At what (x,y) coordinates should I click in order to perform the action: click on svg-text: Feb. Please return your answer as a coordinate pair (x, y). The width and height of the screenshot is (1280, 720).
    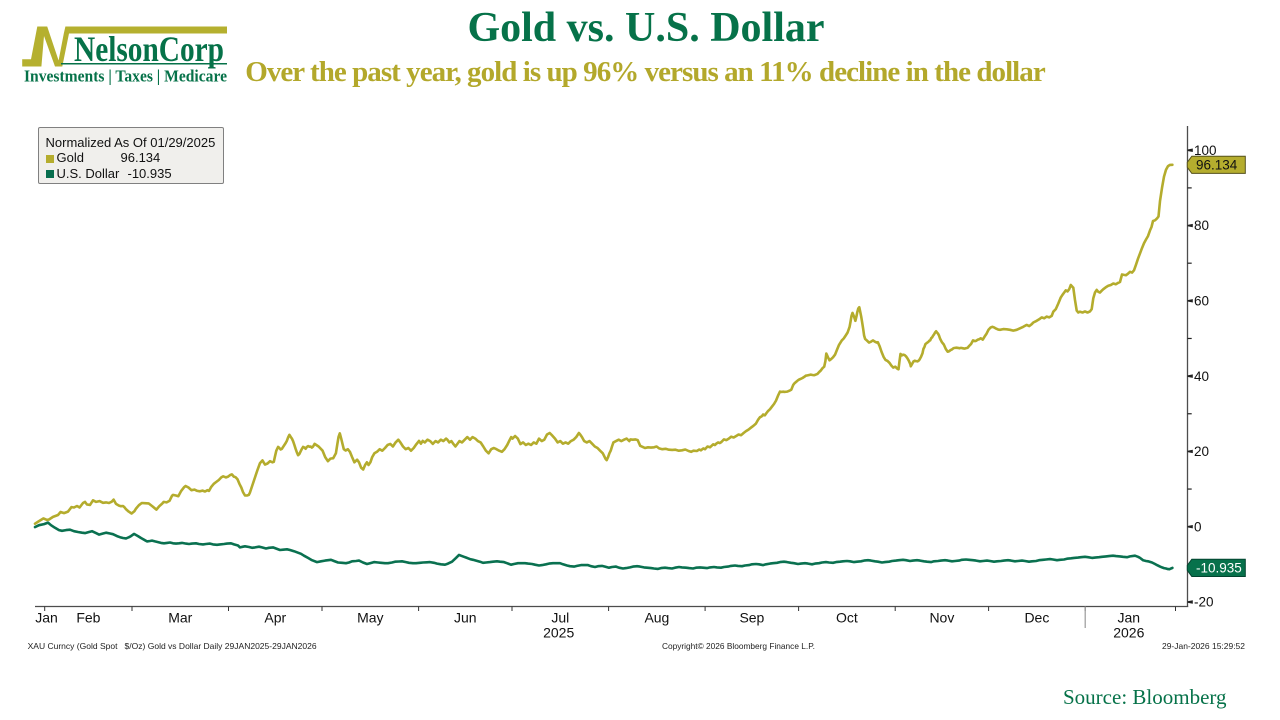
    Looking at the image, I should click on (88, 618).